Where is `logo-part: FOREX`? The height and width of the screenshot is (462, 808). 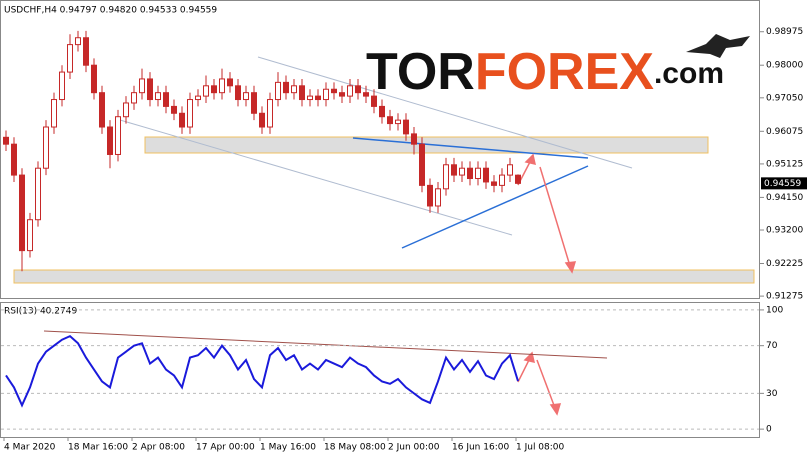
logo-part: FOREX is located at coordinates (564, 72).